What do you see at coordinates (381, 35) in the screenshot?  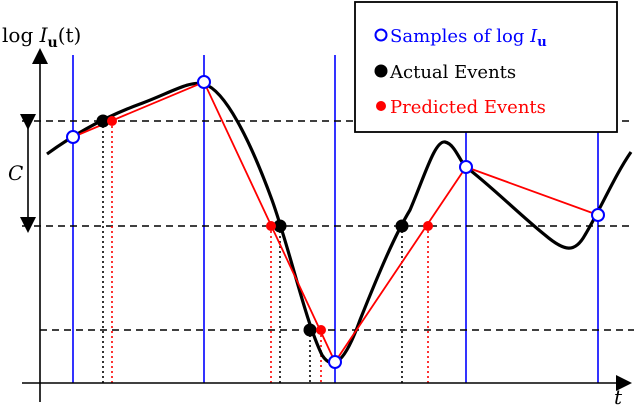 I see `legend-sample-marker` at bounding box center [381, 35].